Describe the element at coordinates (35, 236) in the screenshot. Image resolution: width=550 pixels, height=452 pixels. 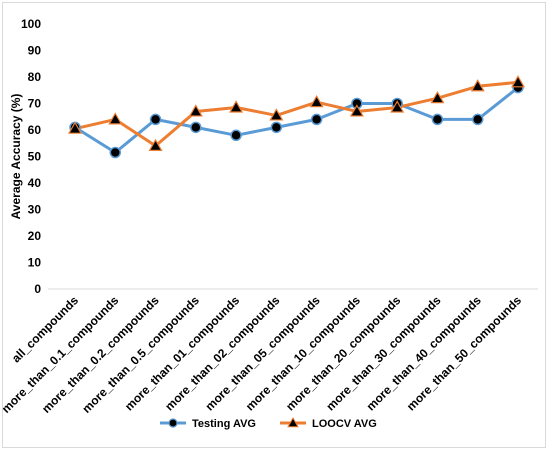
I see `y-tick-label: 20` at that location.